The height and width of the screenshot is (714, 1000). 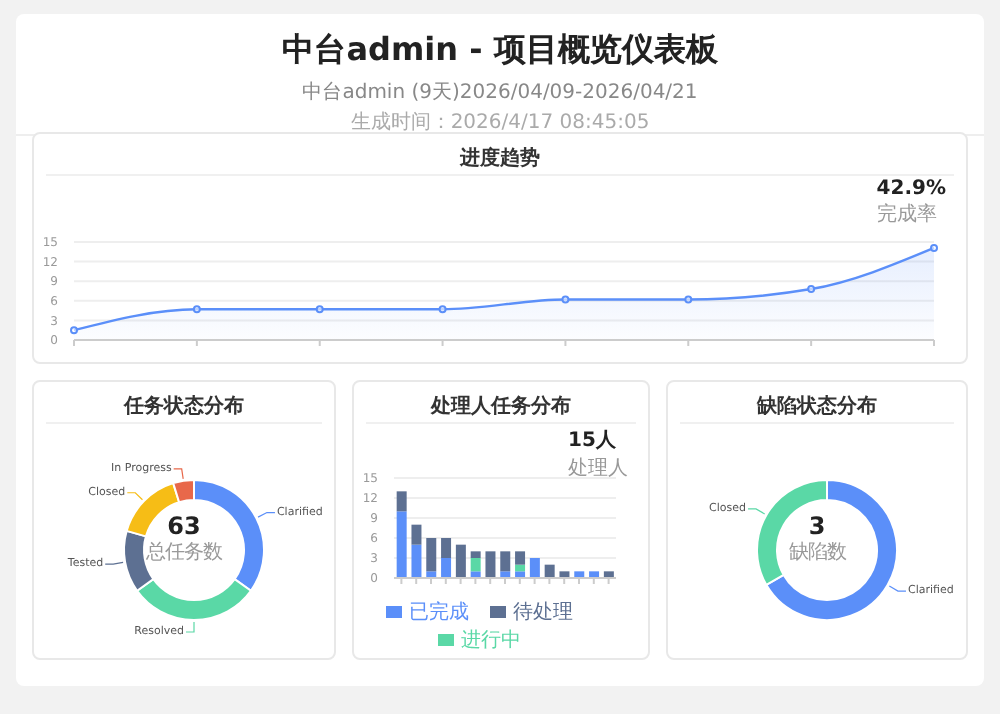 What do you see at coordinates (439, 613) in the screenshot?
I see `legend-label: 已完成` at bounding box center [439, 613].